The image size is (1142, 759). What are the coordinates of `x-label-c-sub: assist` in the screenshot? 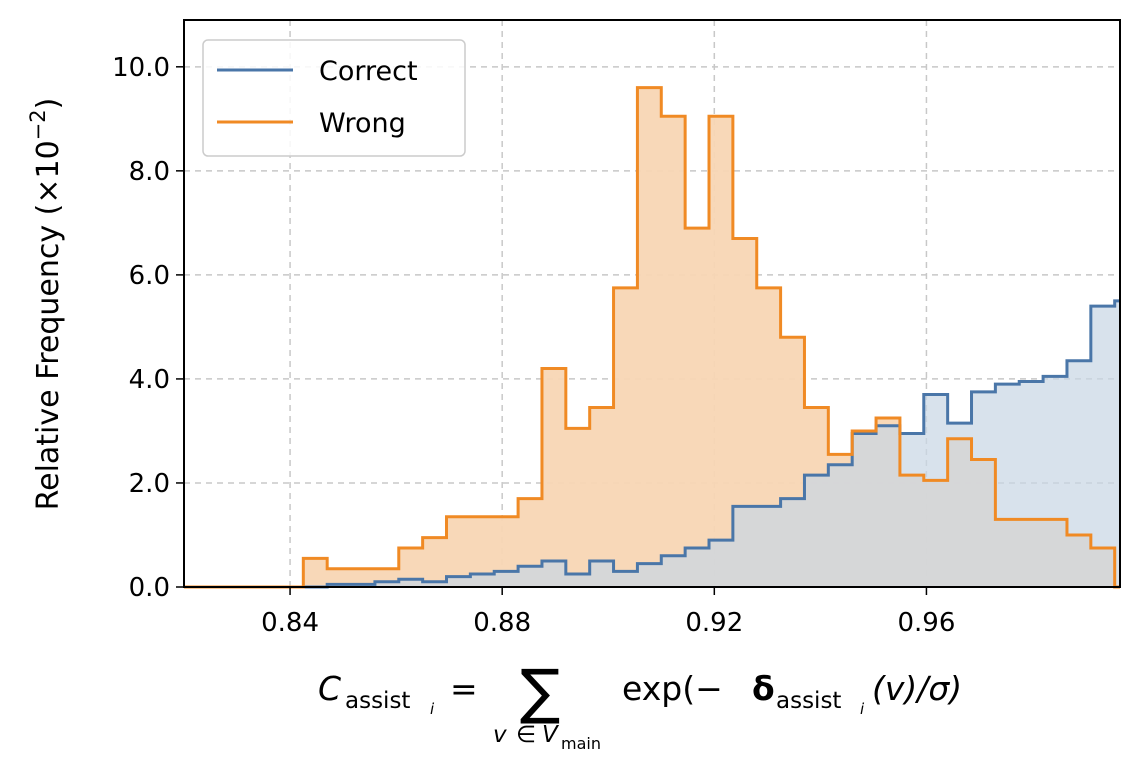 It's located at (377, 701).